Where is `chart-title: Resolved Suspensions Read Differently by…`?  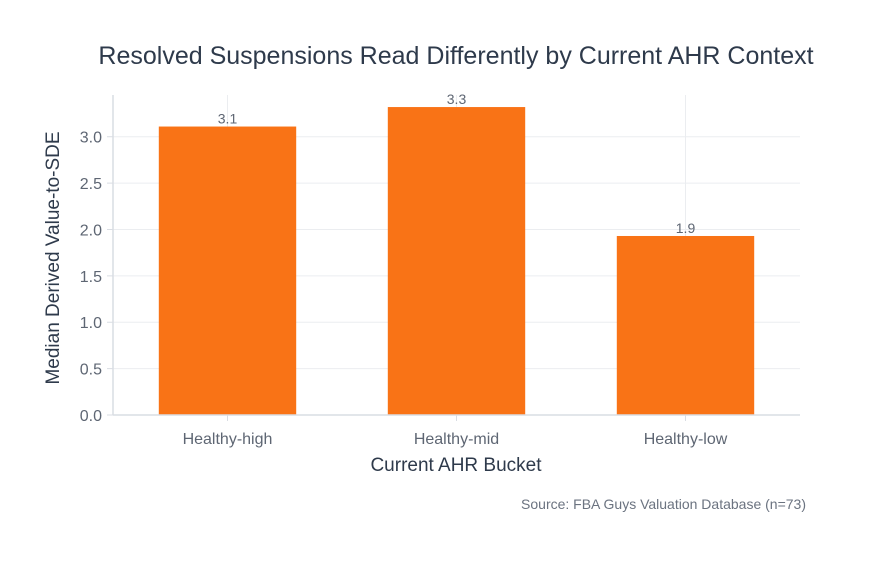
chart-title: Resolved Suspensions Read Differently by… is located at coordinates (455, 56).